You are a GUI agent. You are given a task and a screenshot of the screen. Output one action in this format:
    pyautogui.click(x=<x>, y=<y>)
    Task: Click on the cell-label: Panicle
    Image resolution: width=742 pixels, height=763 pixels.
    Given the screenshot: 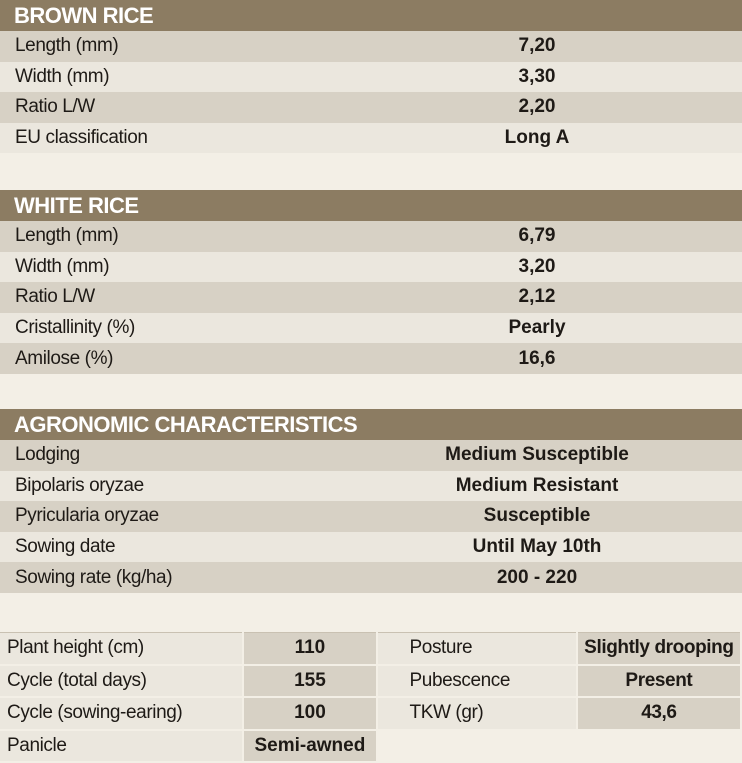 What is the action you would take?
    pyautogui.click(x=122, y=746)
    